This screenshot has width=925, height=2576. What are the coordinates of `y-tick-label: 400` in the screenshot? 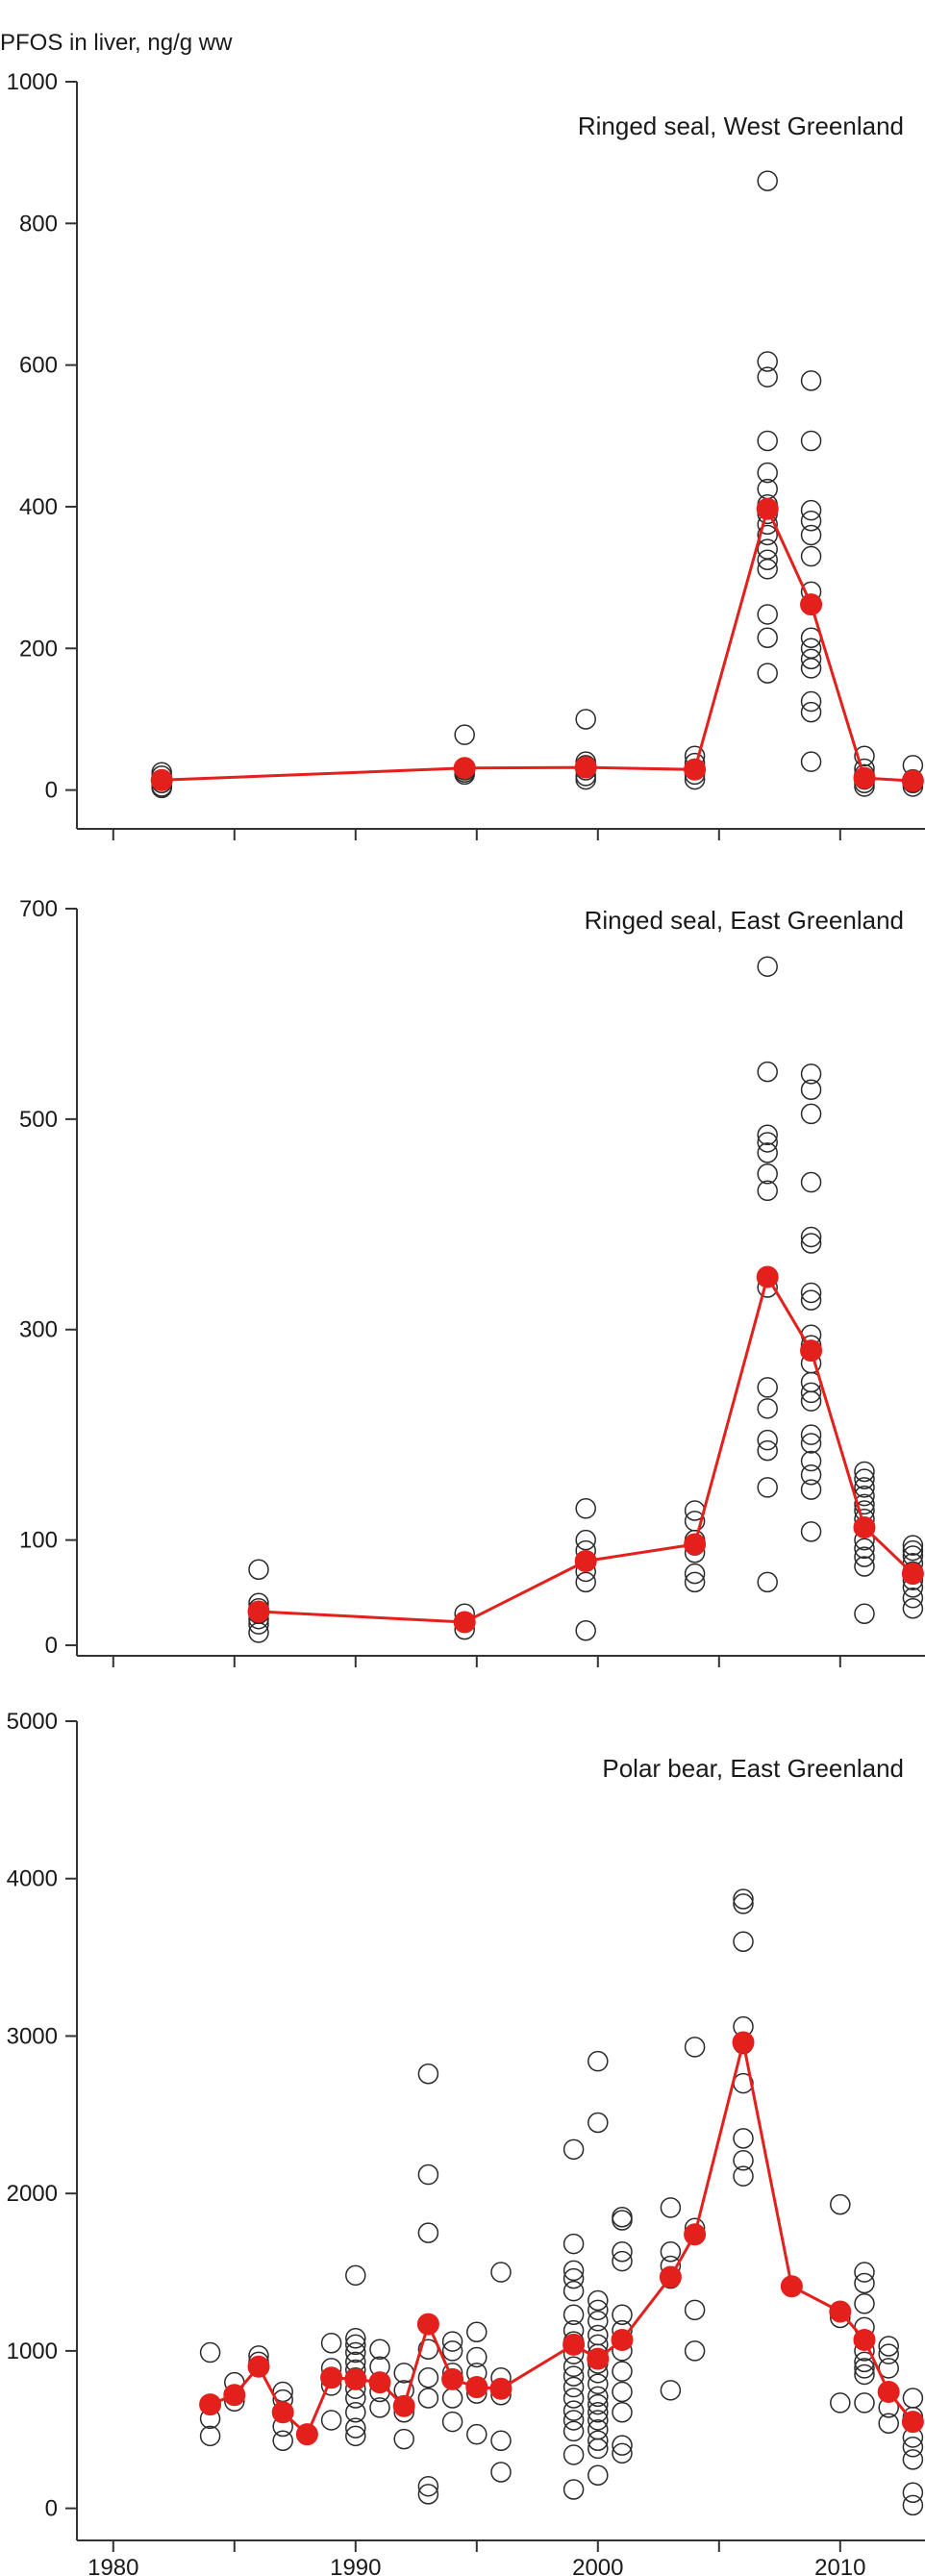 It's located at (38, 507).